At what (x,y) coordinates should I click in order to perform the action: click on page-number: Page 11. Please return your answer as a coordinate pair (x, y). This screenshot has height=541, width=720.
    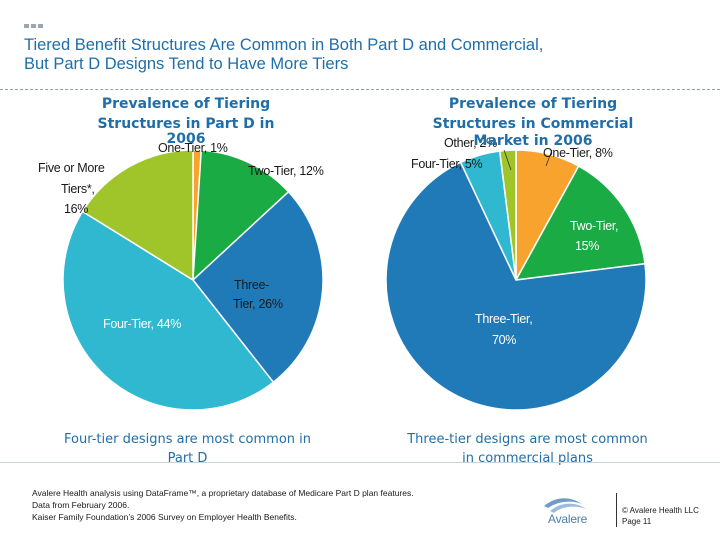
    Looking at the image, I should click on (637, 521).